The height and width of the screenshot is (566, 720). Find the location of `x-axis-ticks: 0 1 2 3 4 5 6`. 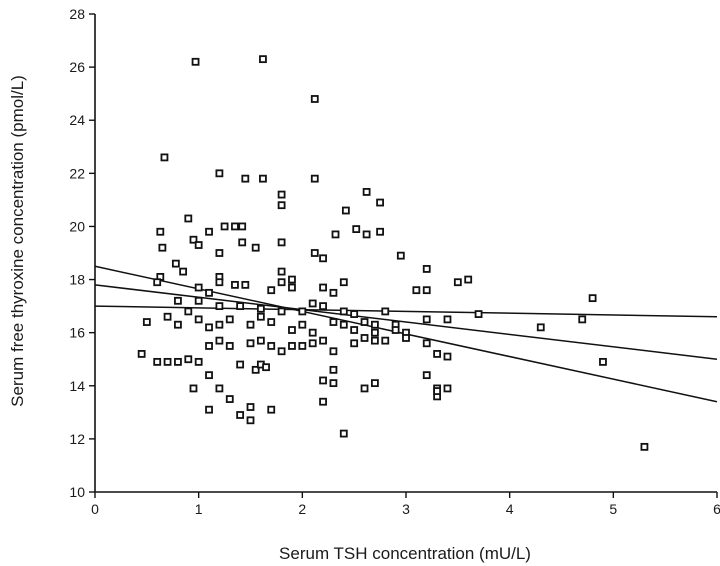

x-axis-ticks: 0 1 2 3 4 5 6 is located at coordinates (405, 504).